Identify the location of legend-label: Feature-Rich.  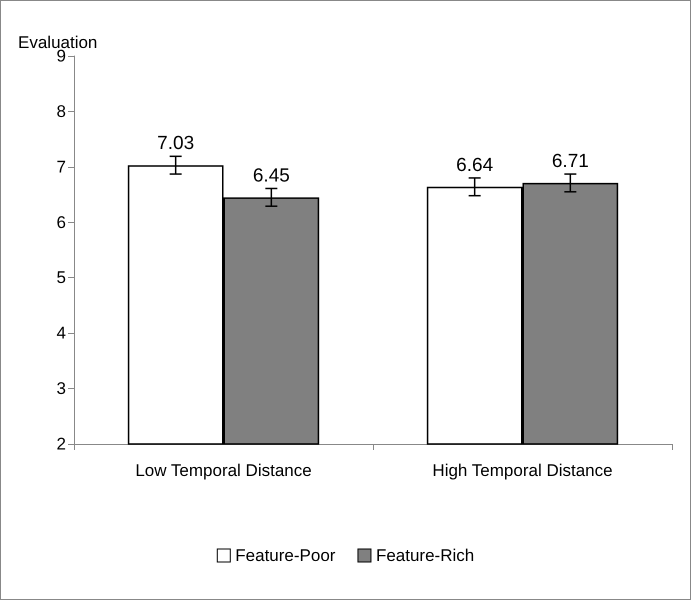
(425, 555).